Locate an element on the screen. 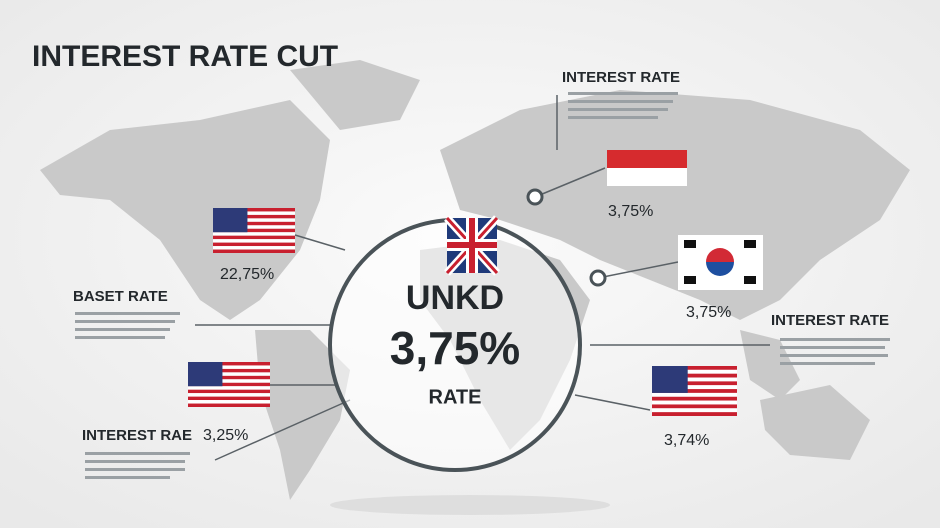 The height and width of the screenshot is (528, 940). callout-title: INTEREST RAE is located at coordinates (137, 435).